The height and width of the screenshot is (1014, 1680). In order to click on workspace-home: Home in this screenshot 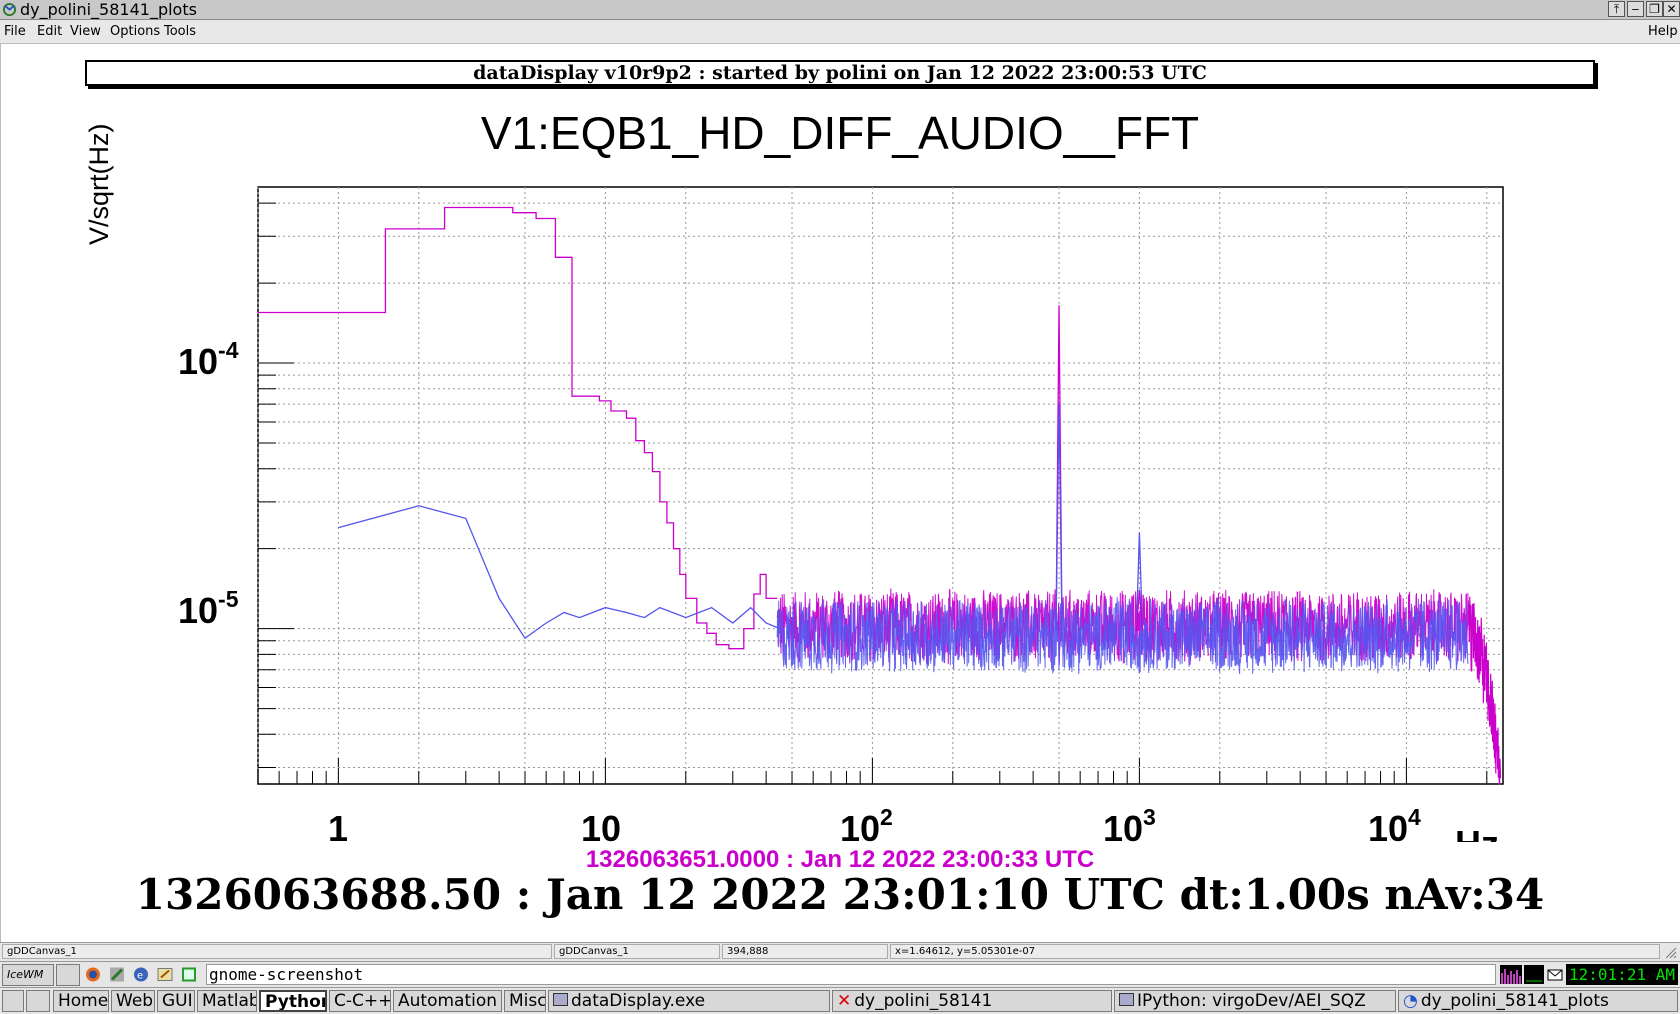, I will do `click(81, 1001)`.